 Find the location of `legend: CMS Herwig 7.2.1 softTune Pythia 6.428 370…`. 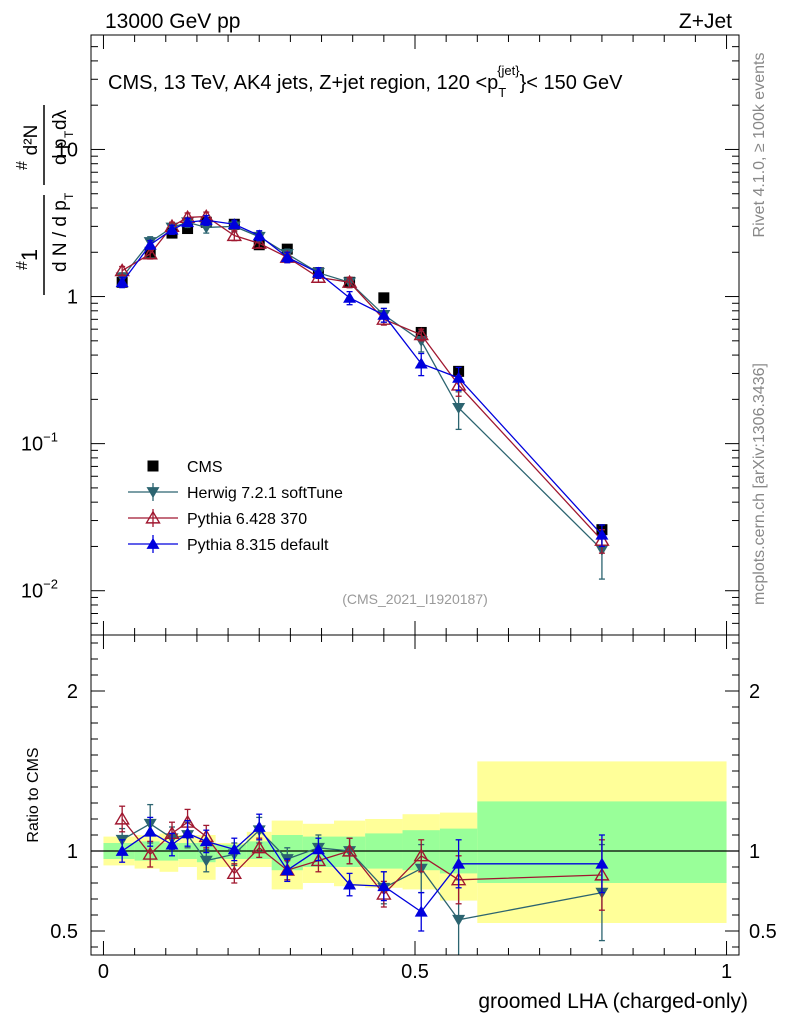

legend: CMS Herwig 7.2.1 softTune Pythia 6.428 370… is located at coordinates (235, 506).